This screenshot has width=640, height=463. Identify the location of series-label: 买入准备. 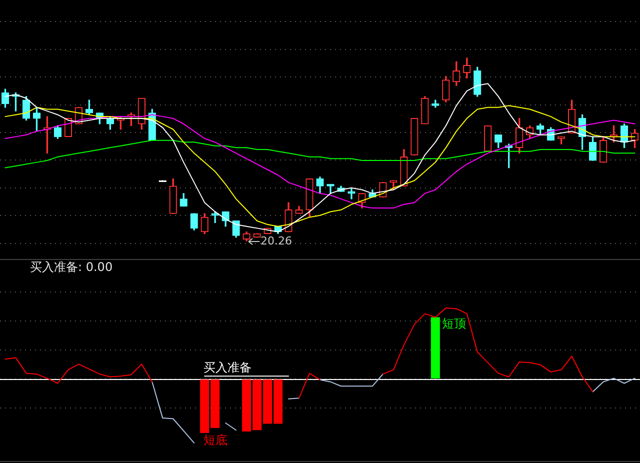
(228, 367).